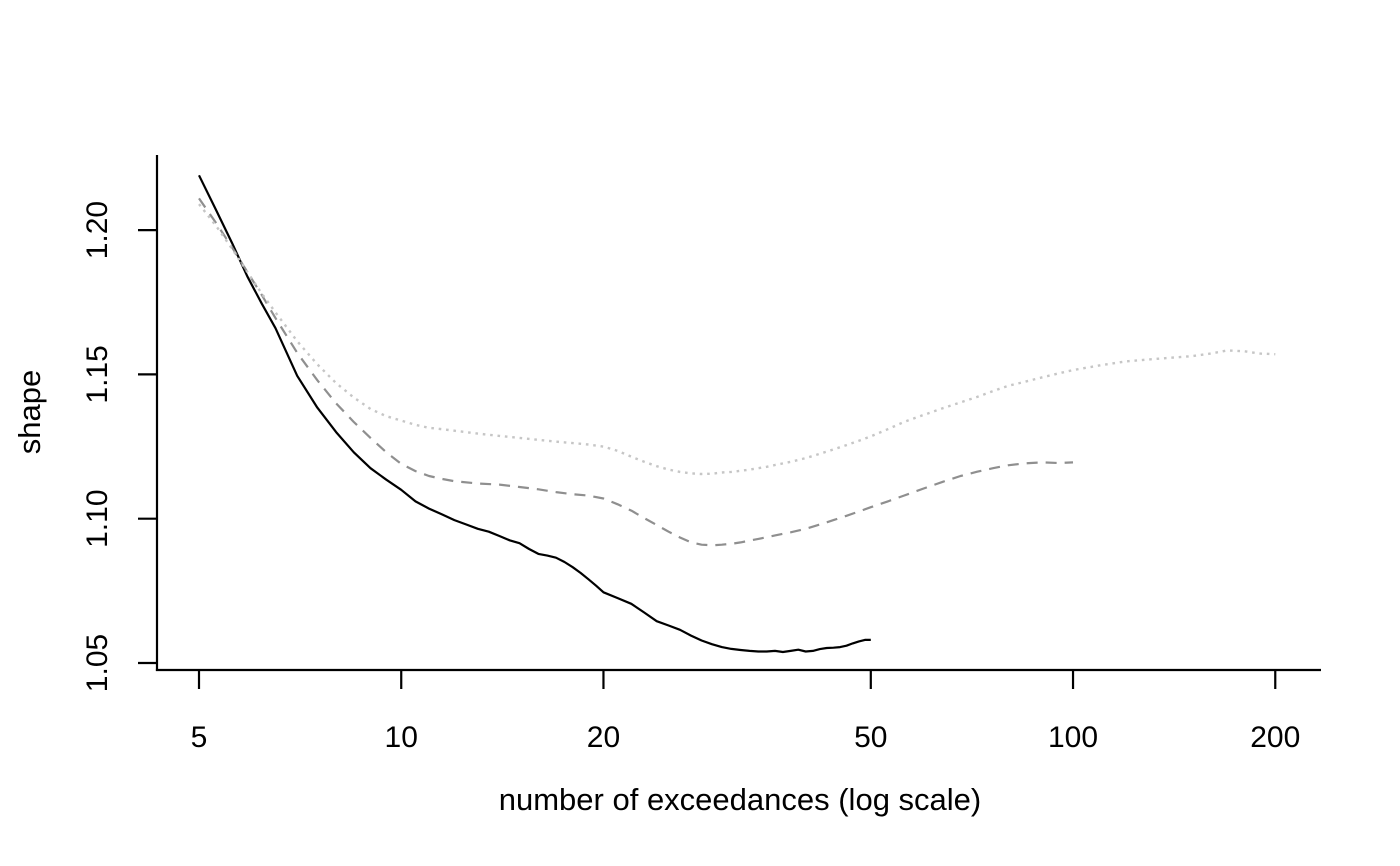  What do you see at coordinates (97, 663) in the screenshot?
I see `y-tick-label: 1.05` at bounding box center [97, 663].